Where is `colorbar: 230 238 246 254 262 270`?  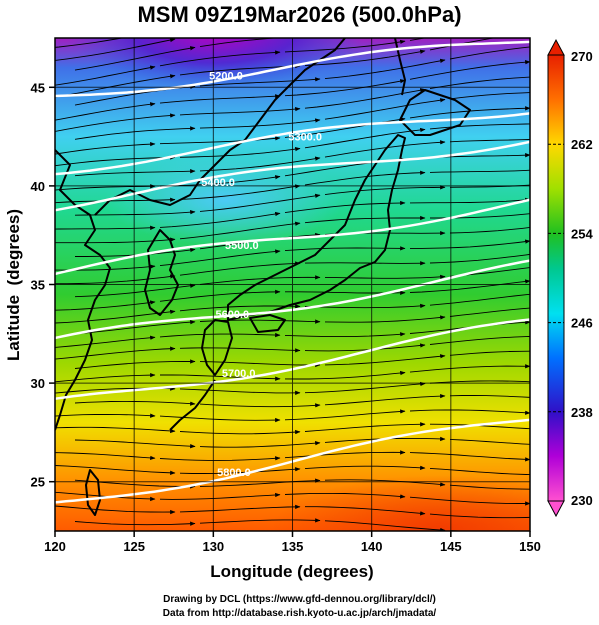 colorbar: 230 238 246 254 262 270 is located at coordinates (570, 278).